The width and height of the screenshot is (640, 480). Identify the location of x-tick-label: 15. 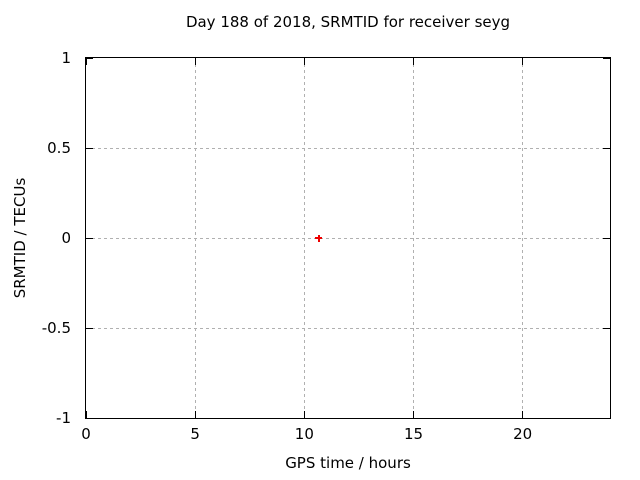
(413, 434).